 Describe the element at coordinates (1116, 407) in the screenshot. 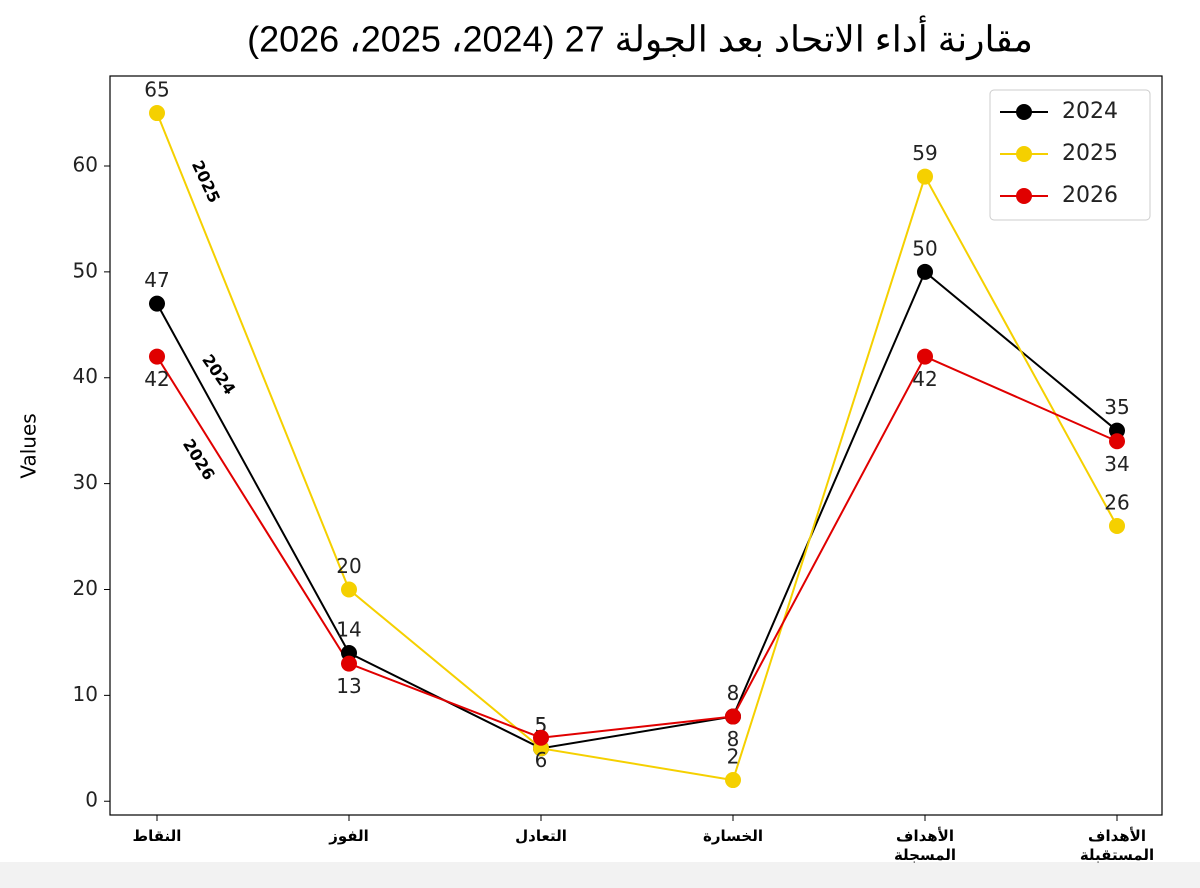

I see `data-label: 35` at that location.